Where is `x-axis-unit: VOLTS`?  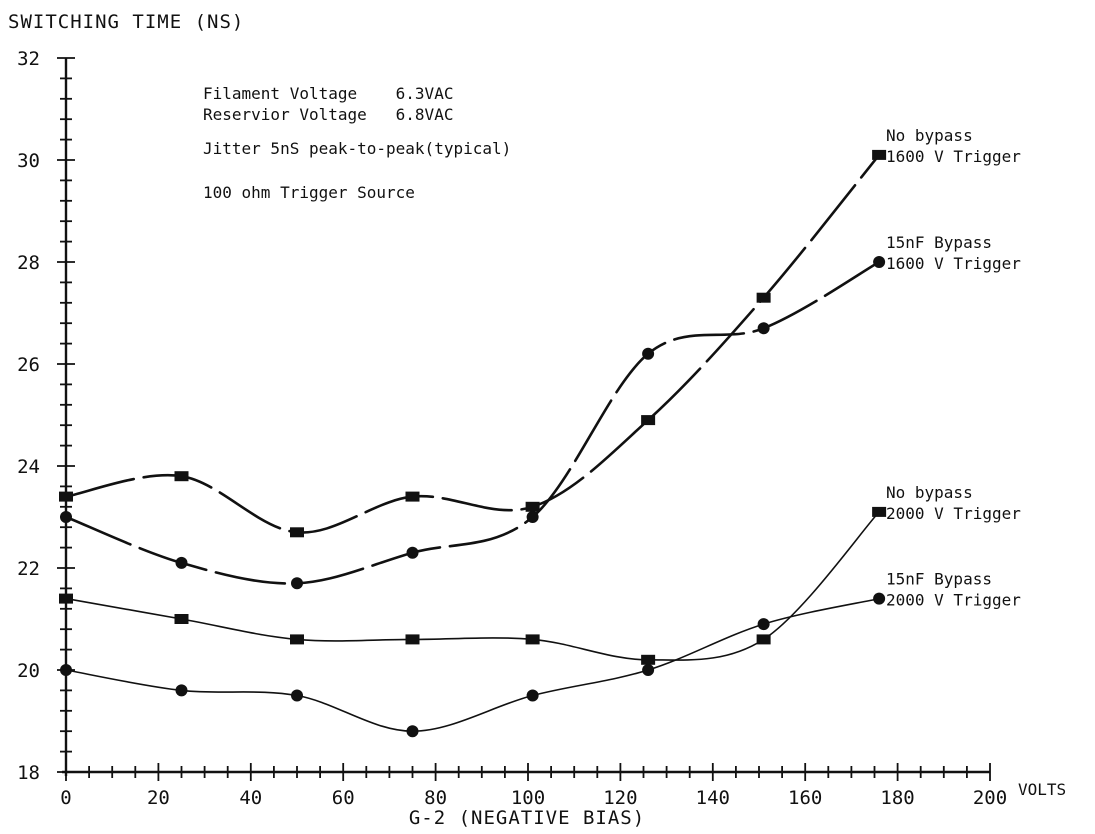 x-axis-unit: VOLTS is located at coordinates (1042, 789).